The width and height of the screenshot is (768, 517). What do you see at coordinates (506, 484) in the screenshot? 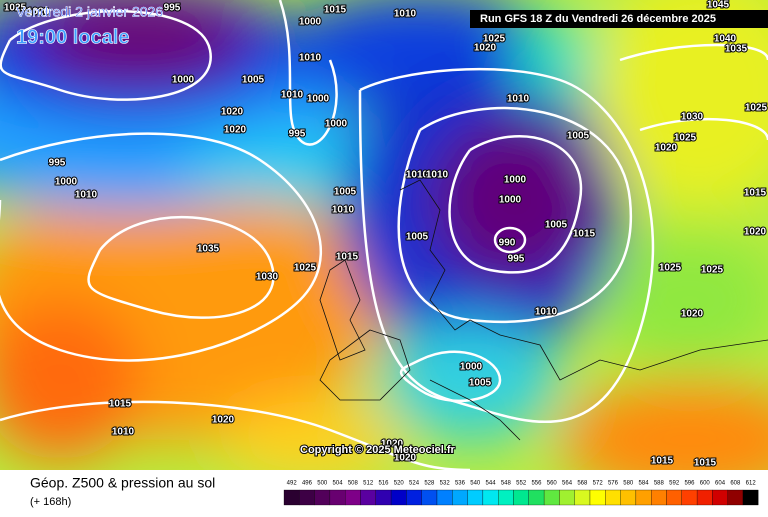
I see `scale-label: 548` at bounding box center [506, 484].